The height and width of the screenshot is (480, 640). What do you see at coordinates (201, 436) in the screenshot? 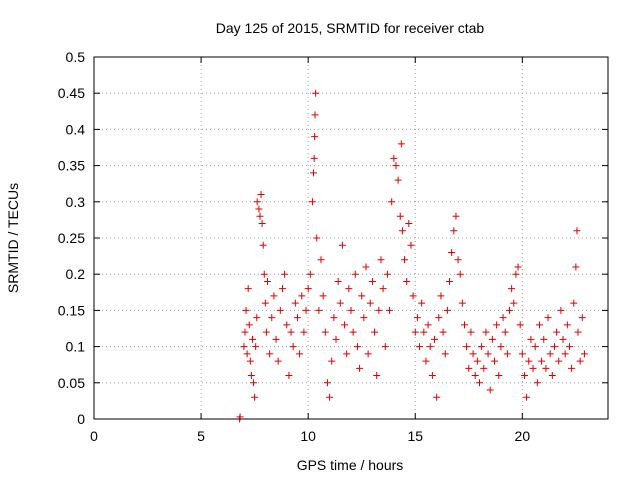
I see `x-tick-label: 5` at bounding box center [201, 436].